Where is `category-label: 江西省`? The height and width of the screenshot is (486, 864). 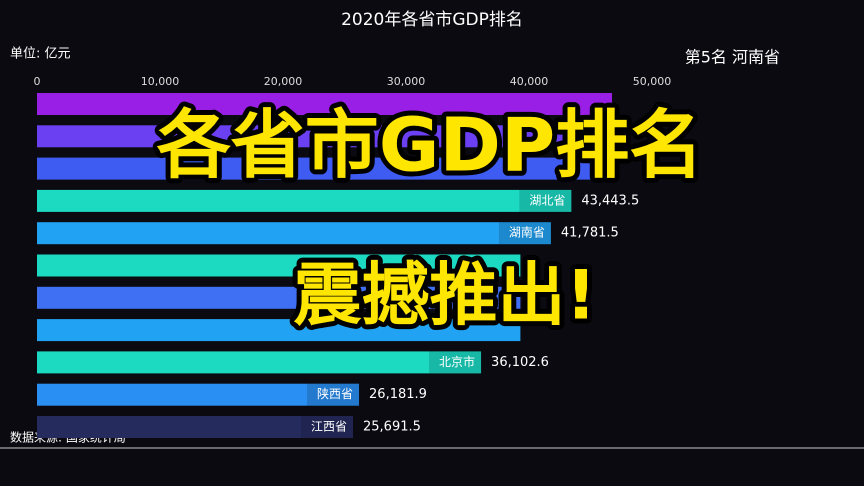 category-label: 江西省 is located at coordinates (329, 427).